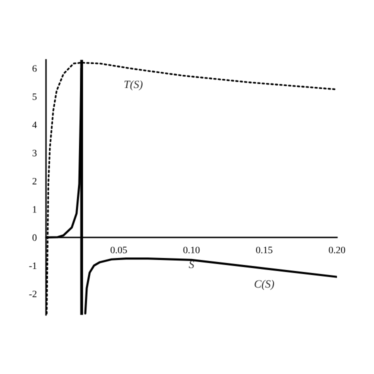 Image resolution: width=374 pixels, height=374 pixels. I want to click on y-tick-label: 4, so click(34, 125).